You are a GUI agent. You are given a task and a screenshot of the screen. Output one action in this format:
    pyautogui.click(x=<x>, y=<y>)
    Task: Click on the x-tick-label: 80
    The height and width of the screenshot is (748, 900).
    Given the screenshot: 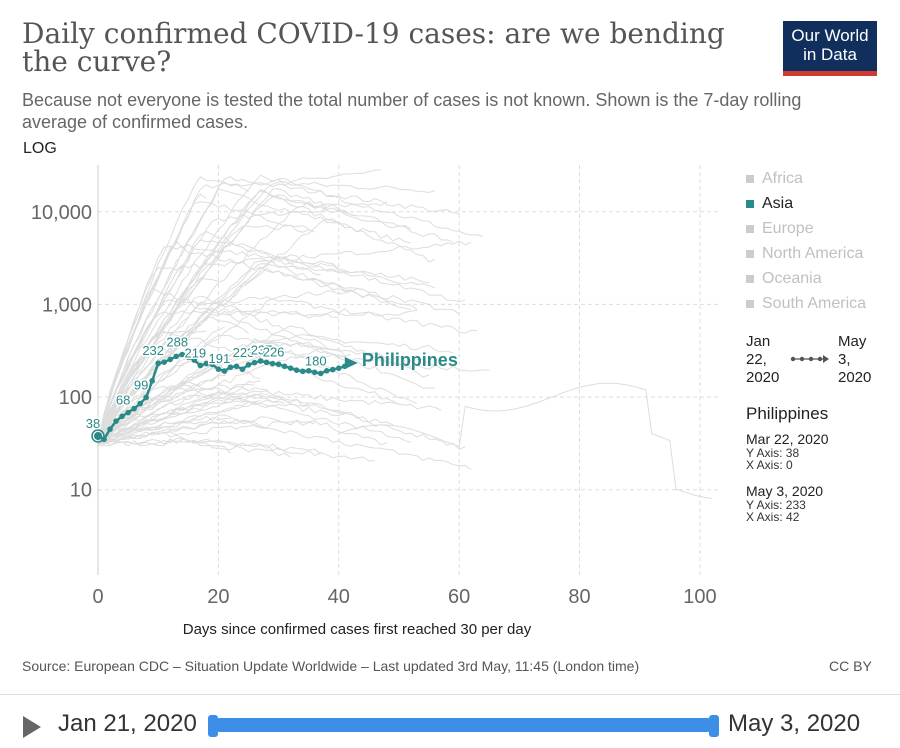 What is the action you would take?
    pyautogui.click(x=579, y=597)
    